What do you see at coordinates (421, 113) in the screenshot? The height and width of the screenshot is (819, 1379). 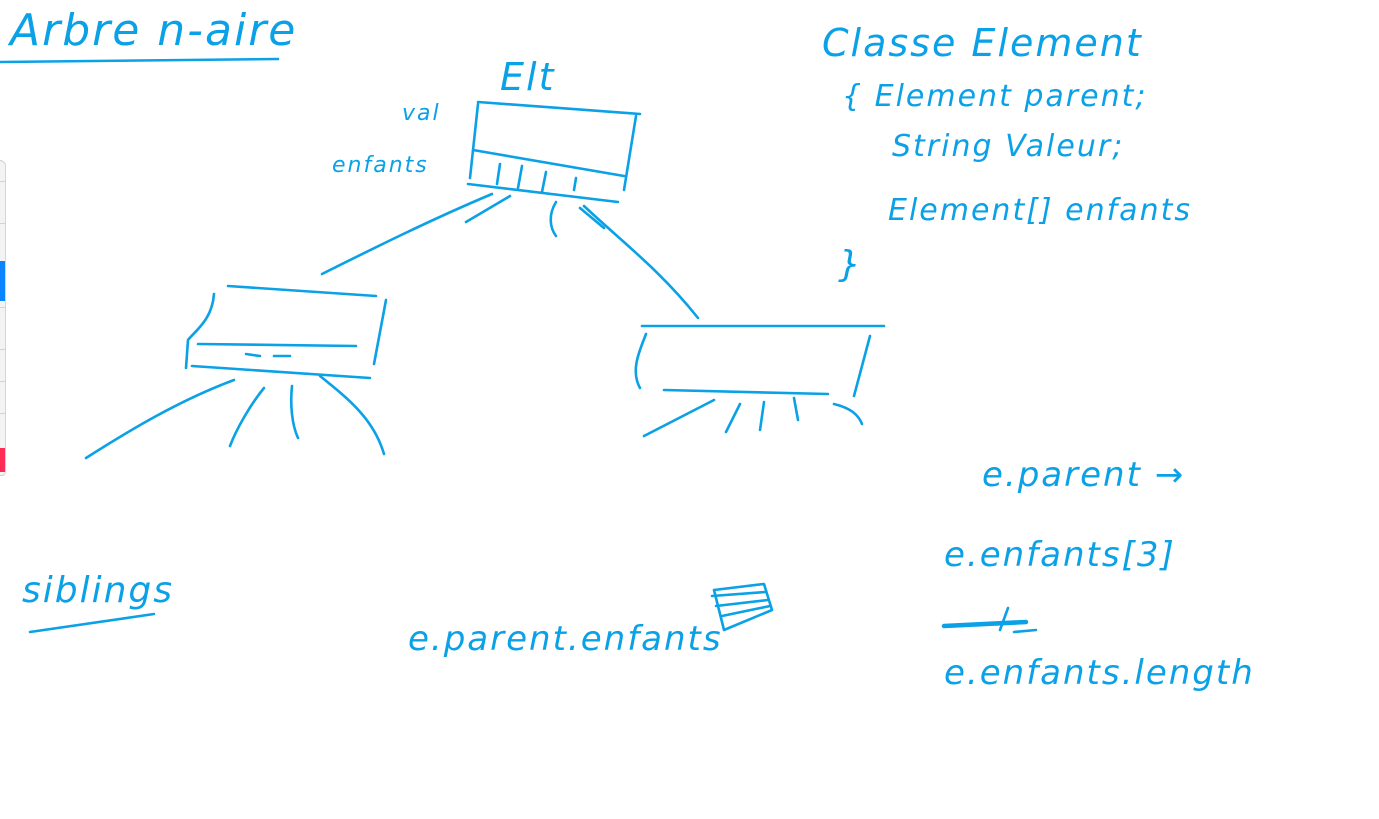 I see `field-label-val: val` at bounding box center [421, 113].